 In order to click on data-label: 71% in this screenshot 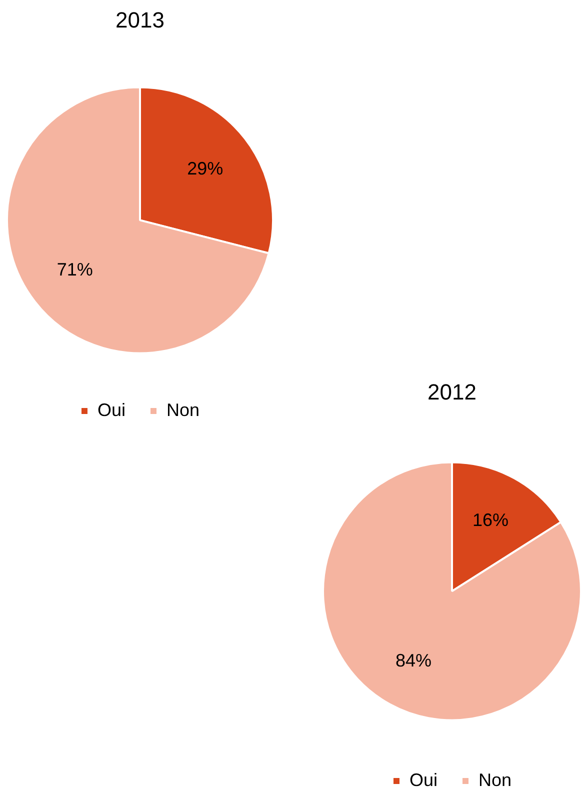, I will do `click(74, 270)`.